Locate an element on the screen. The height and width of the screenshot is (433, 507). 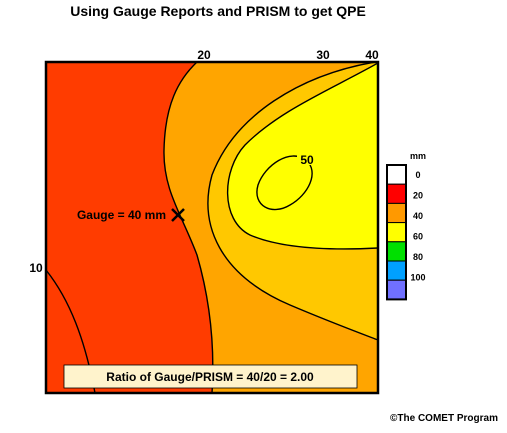
contour-label-40: 40 is located at coordinates (372, 55).